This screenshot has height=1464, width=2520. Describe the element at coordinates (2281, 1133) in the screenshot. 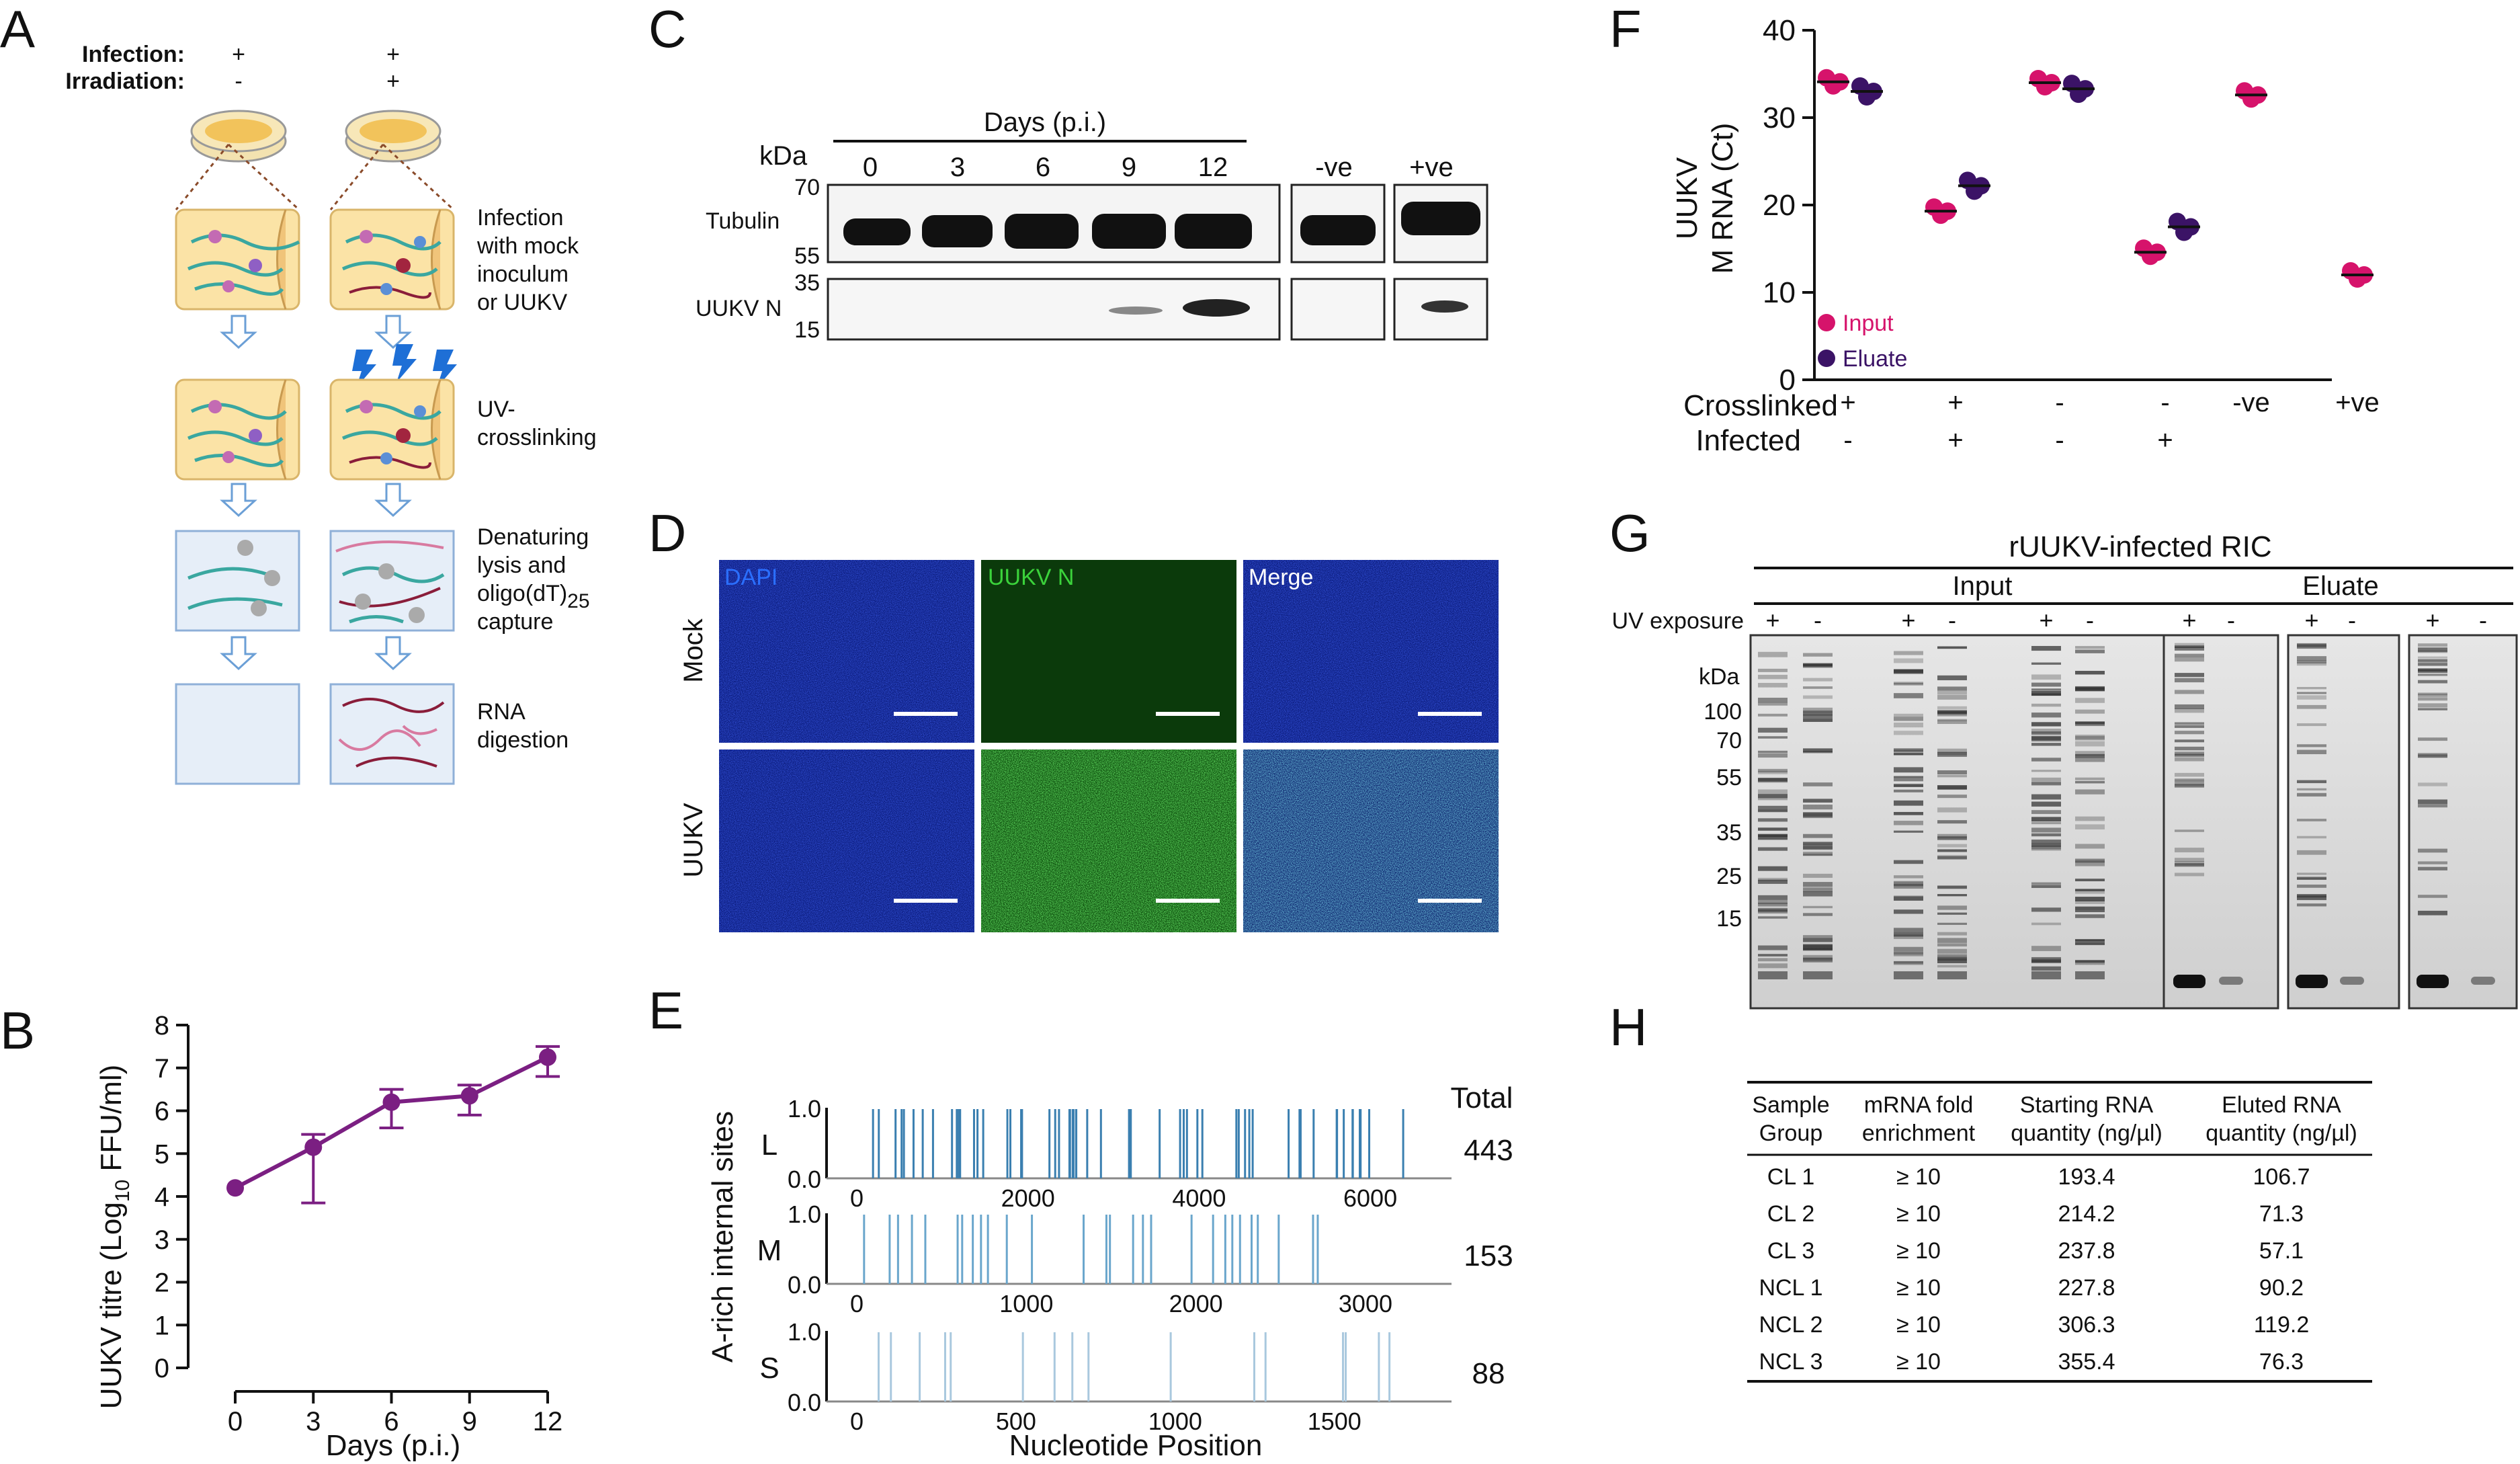

I see `h-header-cell: quantity (ng/µl)` at that location.